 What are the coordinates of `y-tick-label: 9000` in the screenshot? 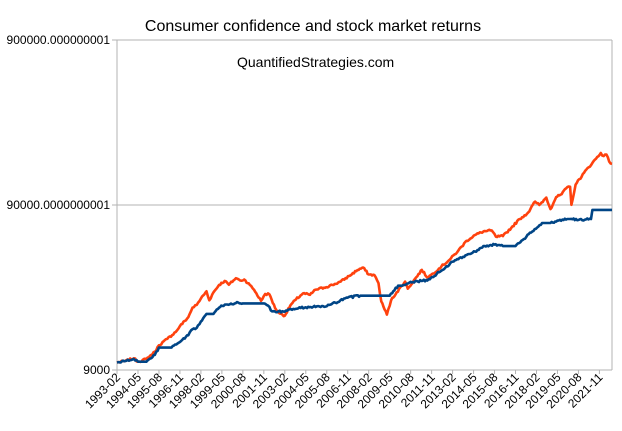 It's located at (96, 370).